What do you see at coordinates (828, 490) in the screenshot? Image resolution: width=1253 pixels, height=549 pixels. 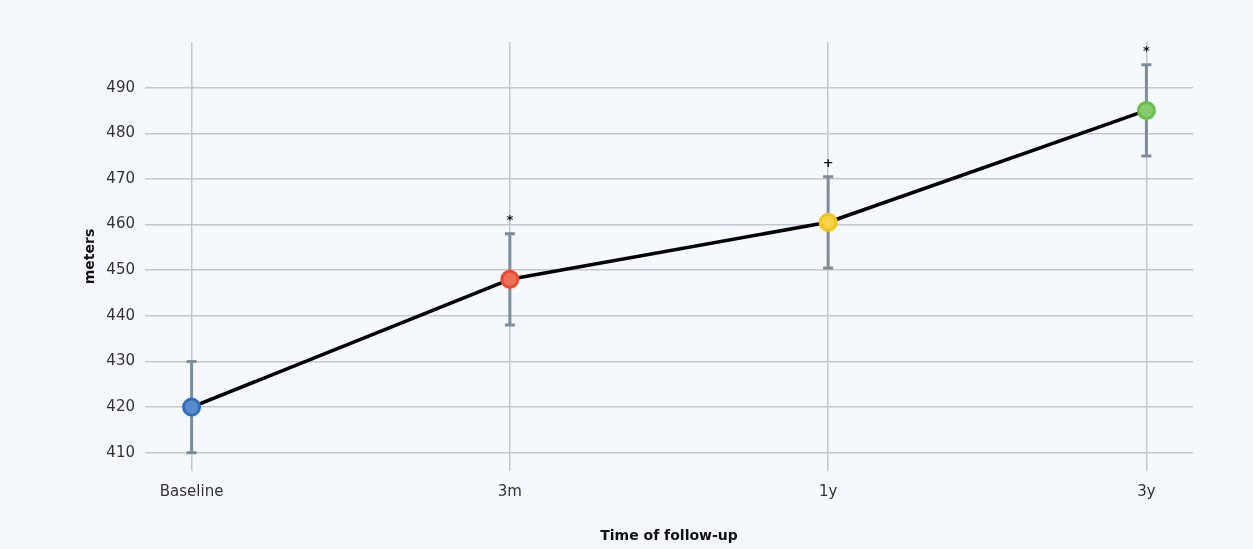 I see `x-tick-label: 1y` at bounding box center [828, 490].